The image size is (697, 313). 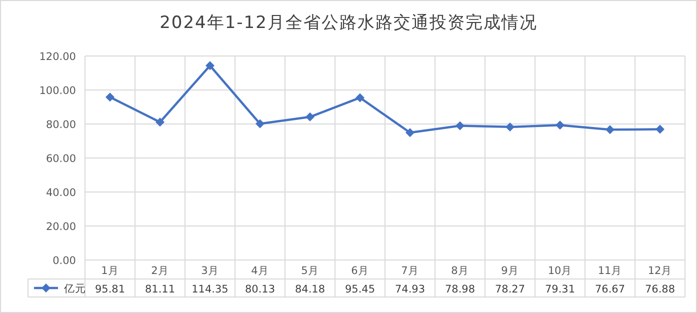 I want to click on y-tick-label: 0.00, so click(x=64, y=261).